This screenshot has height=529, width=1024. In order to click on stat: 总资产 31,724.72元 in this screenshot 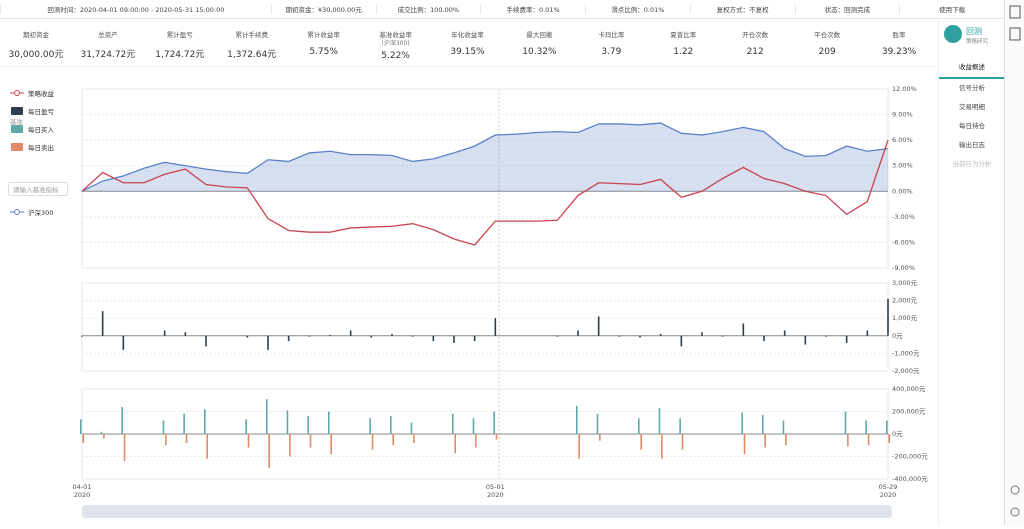, I will do `click(108, 43)`.